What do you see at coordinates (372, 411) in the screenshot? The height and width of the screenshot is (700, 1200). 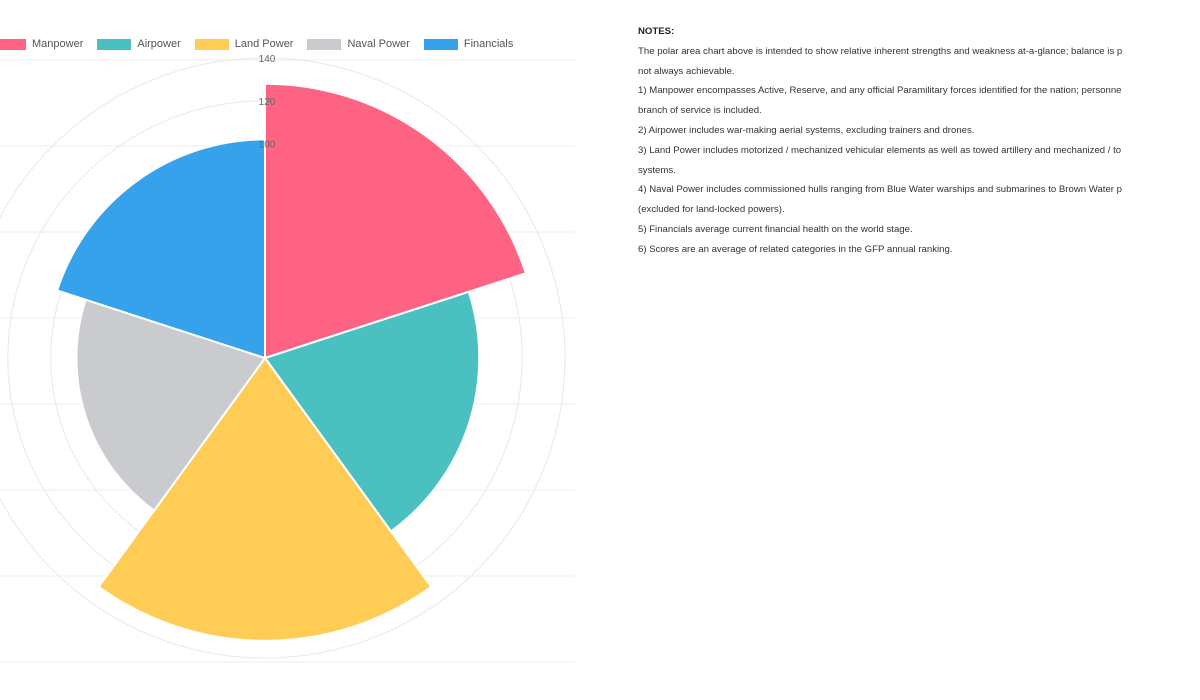 I see `wedge-airpower` at bounding box center [372, 411].